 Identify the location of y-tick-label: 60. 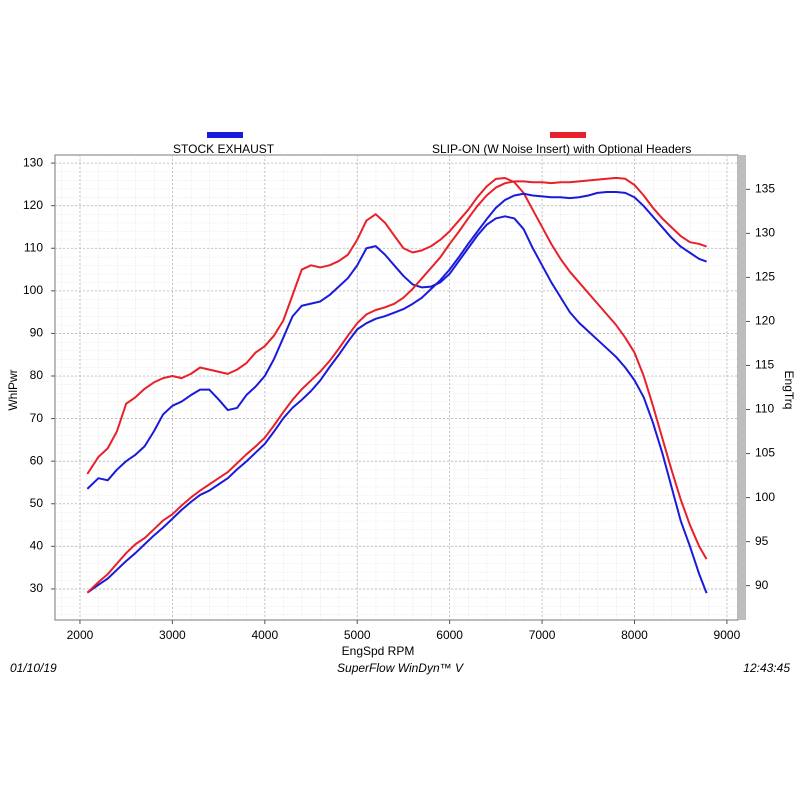
(37, 460).